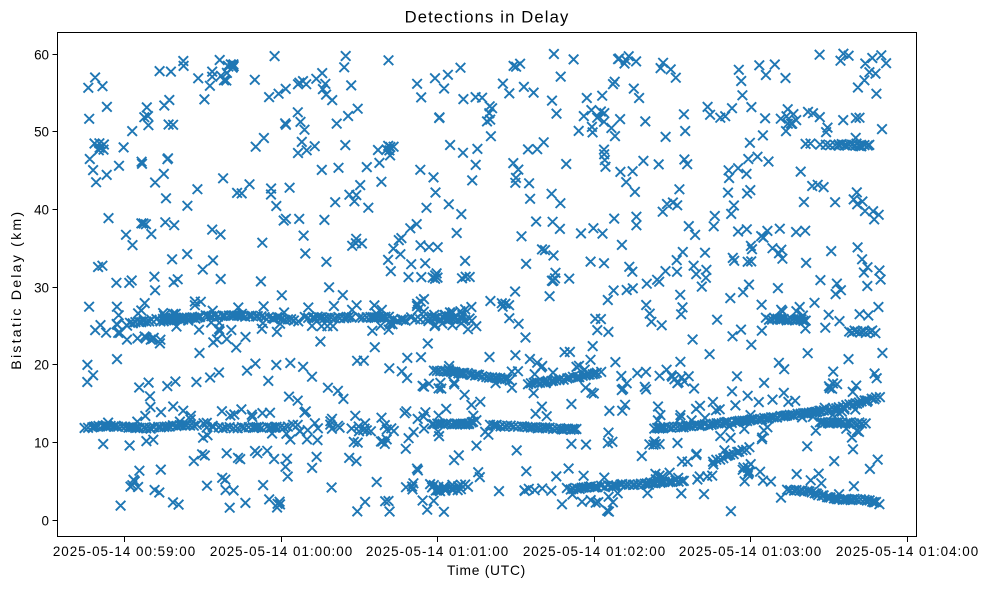 Image resolution: width=989 pixels, height=590 pixels. What do you see at coordinates (487, 17) in the screenshot?
I see `svg-text: Detections in Delay` at bounding box center [487, 17].